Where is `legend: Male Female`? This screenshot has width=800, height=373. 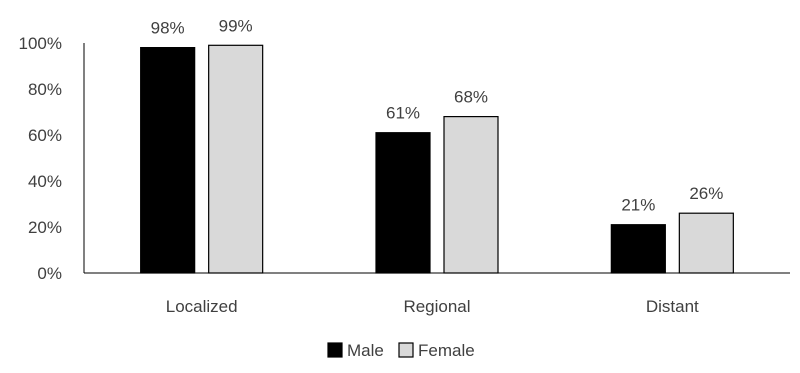 legend: Male Female is located at coordinates (401, 350).